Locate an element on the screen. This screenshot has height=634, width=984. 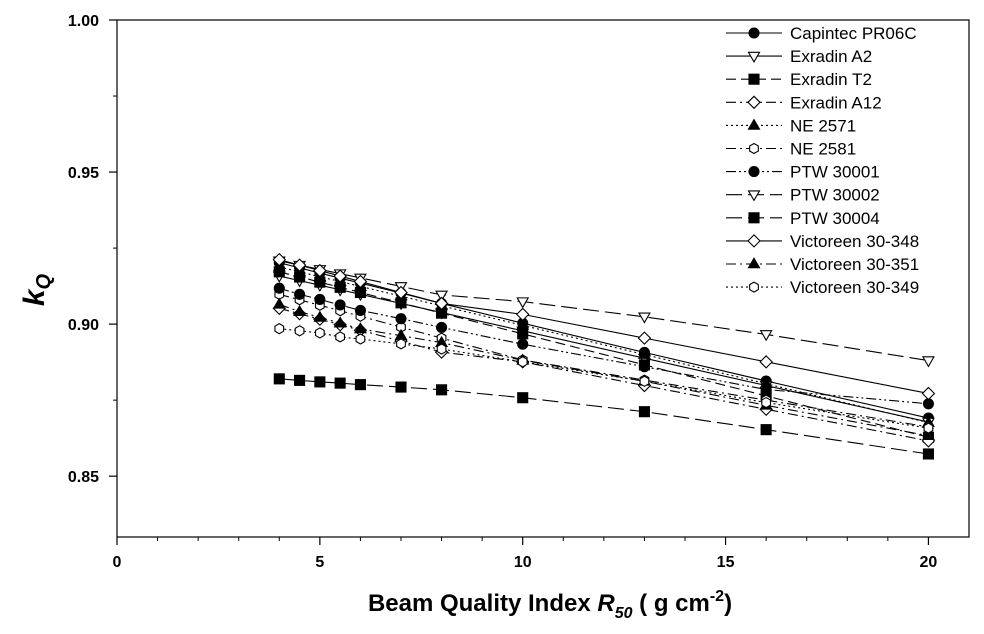
x-tick-label: 0 is located at coordinates (117, 562).